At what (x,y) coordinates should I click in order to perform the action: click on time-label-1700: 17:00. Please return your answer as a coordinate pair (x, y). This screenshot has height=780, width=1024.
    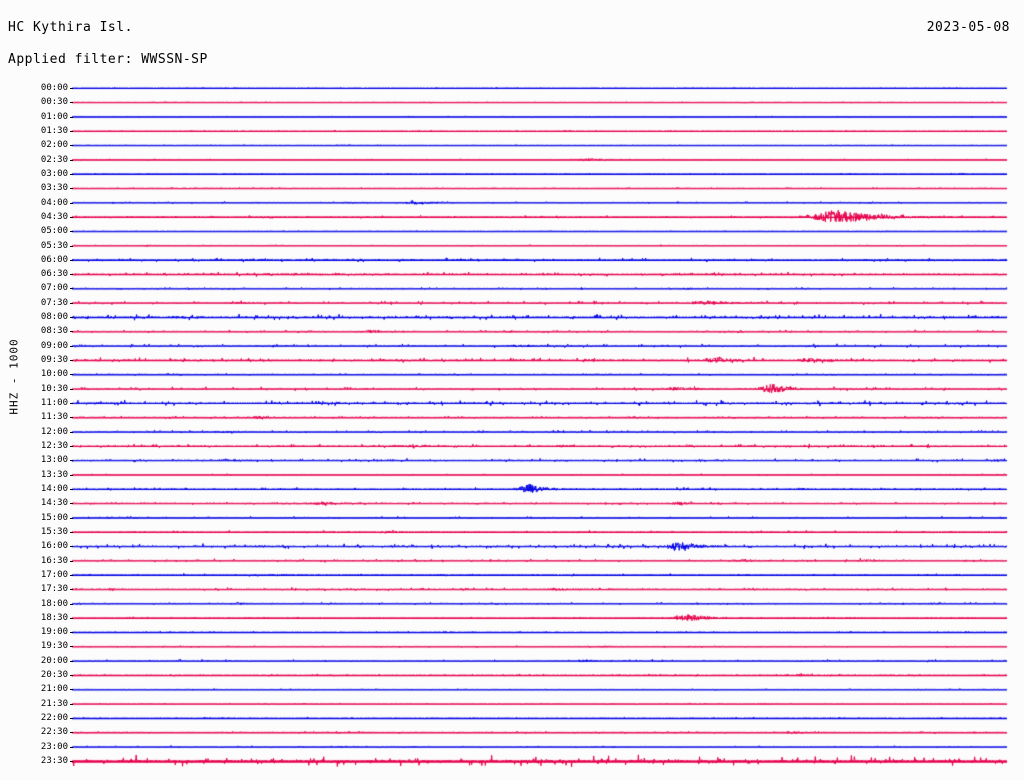
    Looking at the image, I should click on (54, 574).